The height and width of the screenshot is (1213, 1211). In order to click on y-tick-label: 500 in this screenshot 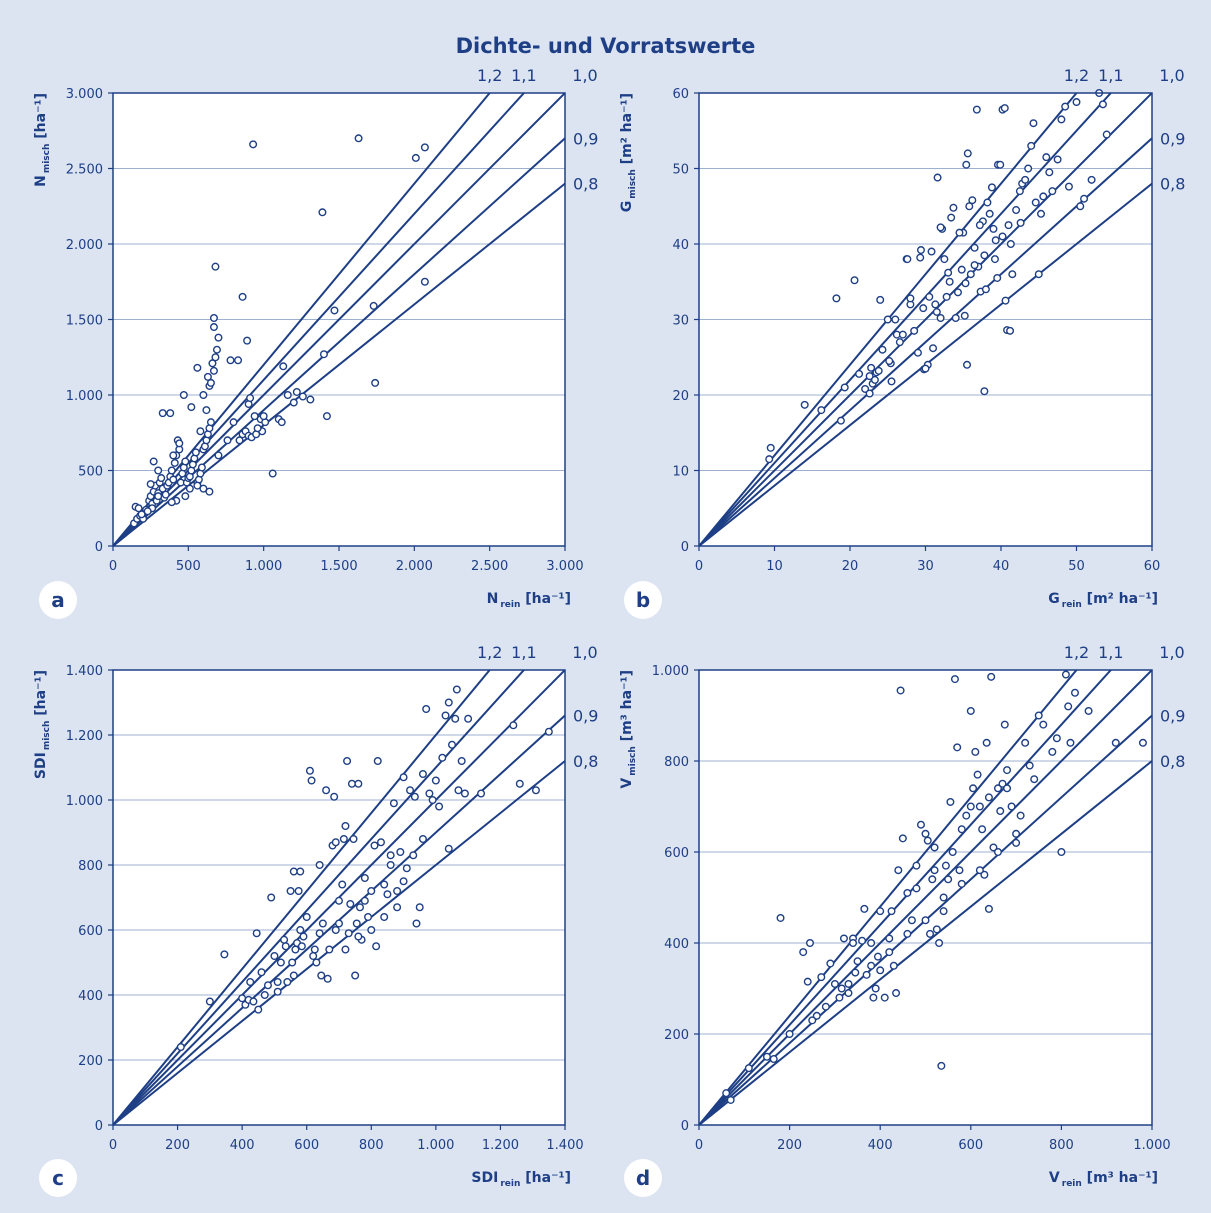, I will do `click(90, 472)`.